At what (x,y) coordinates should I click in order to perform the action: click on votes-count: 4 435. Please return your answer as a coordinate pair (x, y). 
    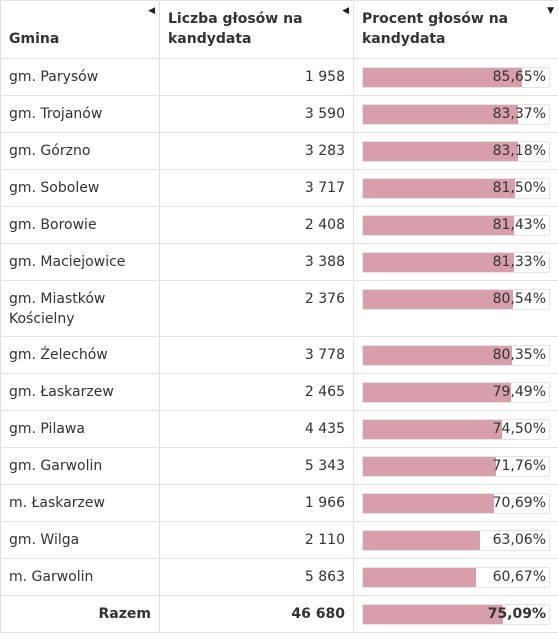
    Looking at the image, I should click on (256, 429).